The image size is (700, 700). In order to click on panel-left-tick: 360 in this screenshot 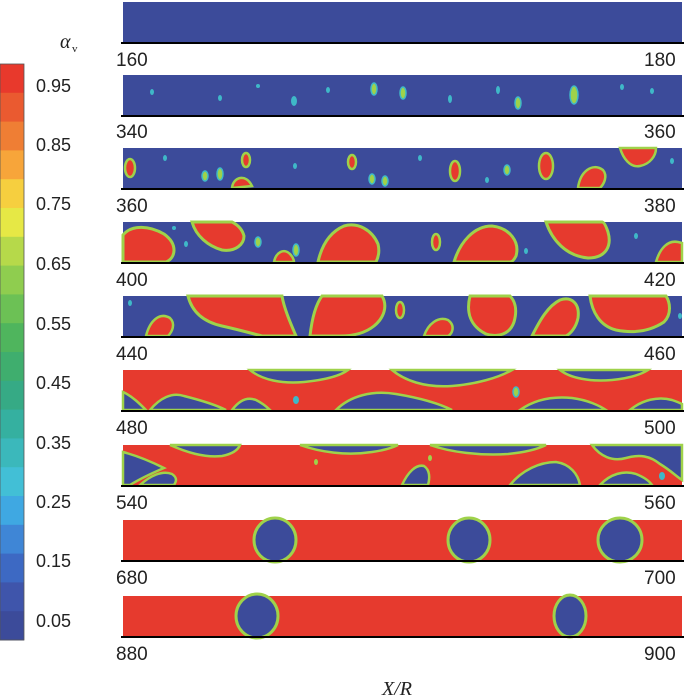, I will do `click(132, 206)`.